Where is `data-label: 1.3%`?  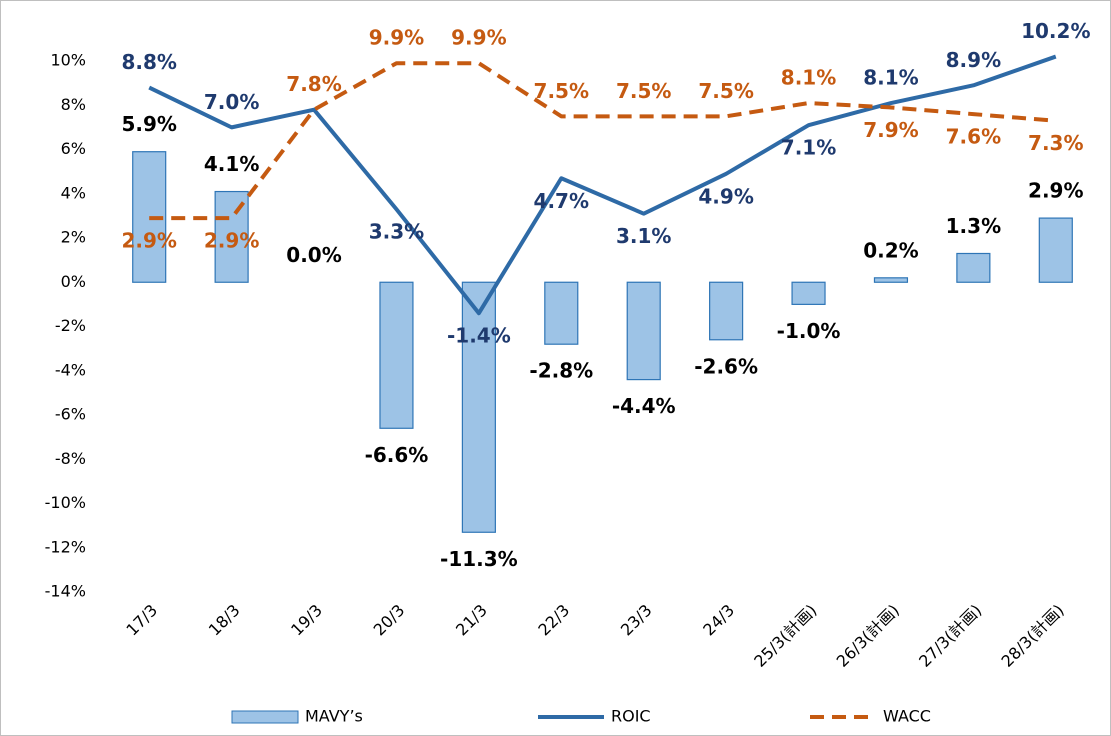 data-label: 1.3% is located at coordinates (973, 226).